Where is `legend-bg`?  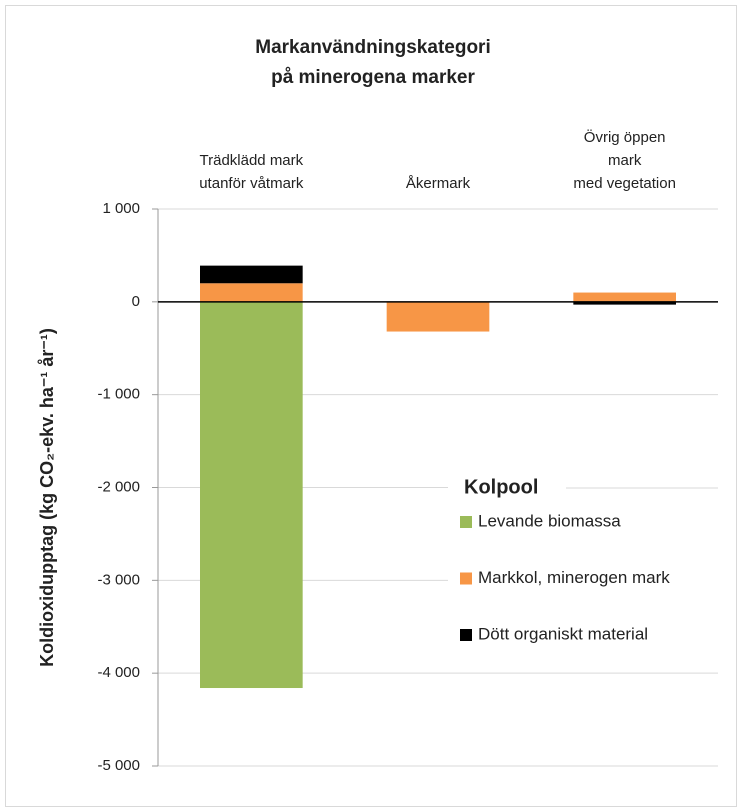 legend-bg is located at coordinates (584, 560).